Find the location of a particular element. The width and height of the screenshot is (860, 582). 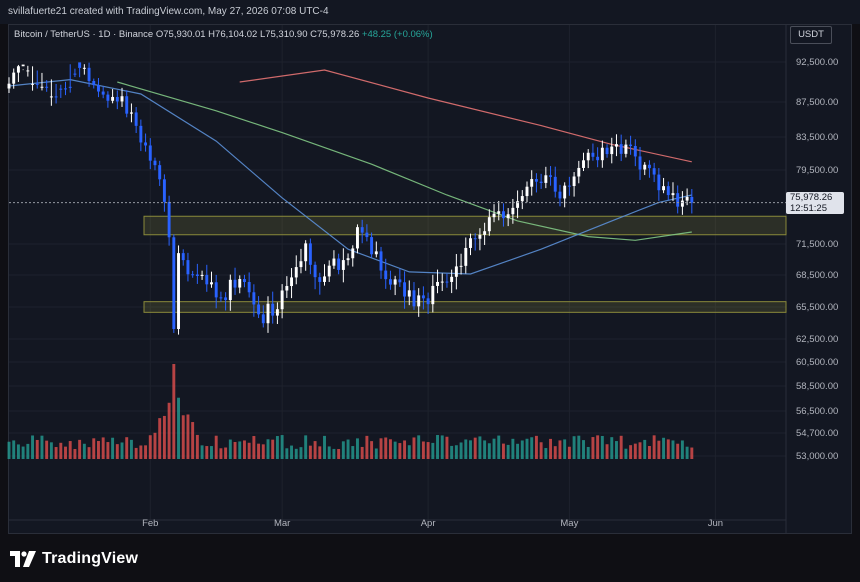

currency-badge: USDT is located at coordinates (811, 35).